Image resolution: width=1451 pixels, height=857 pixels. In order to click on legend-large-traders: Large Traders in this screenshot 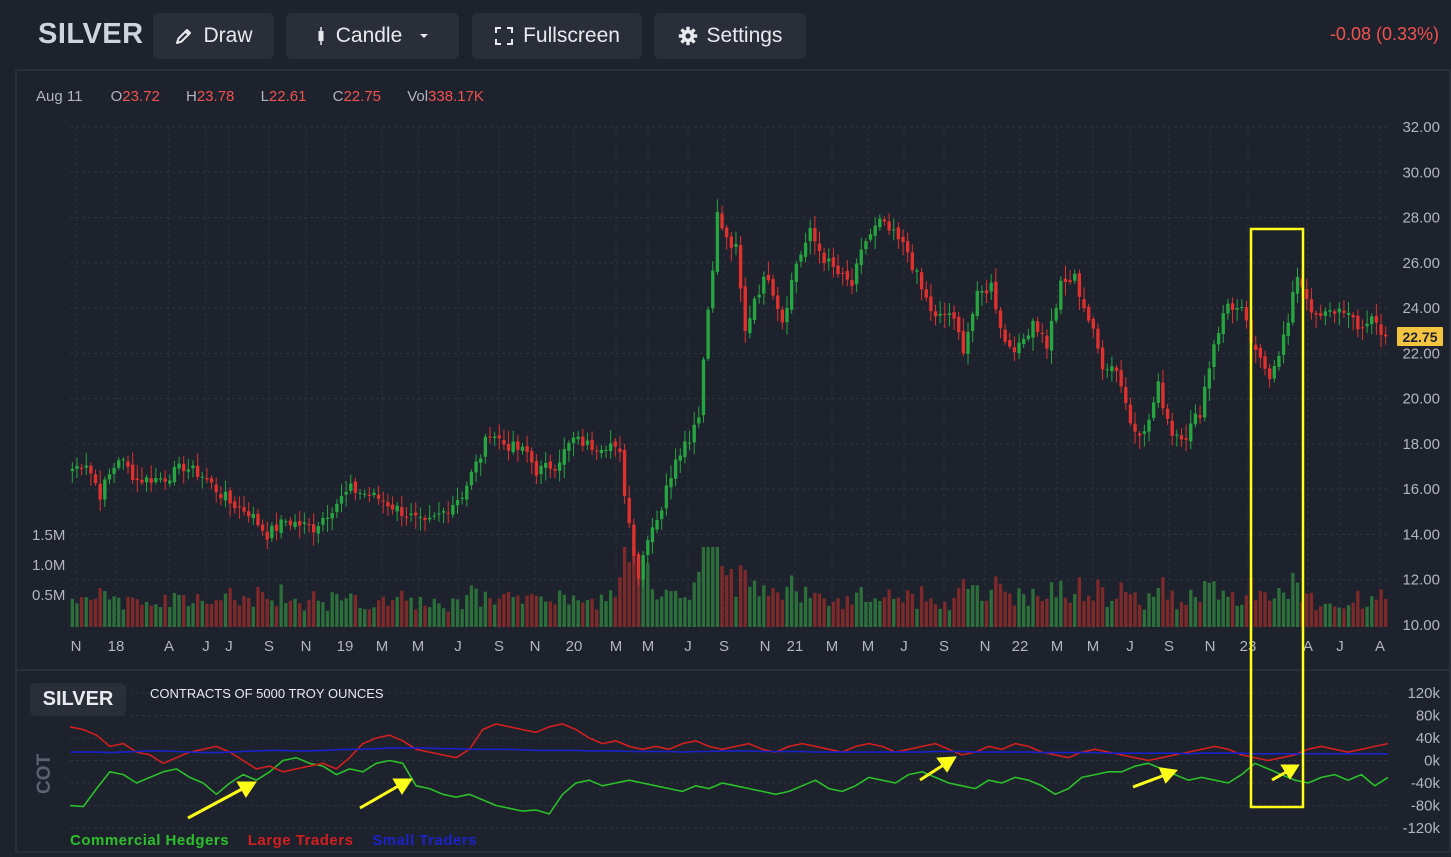, I will do `click(300, 840)`.